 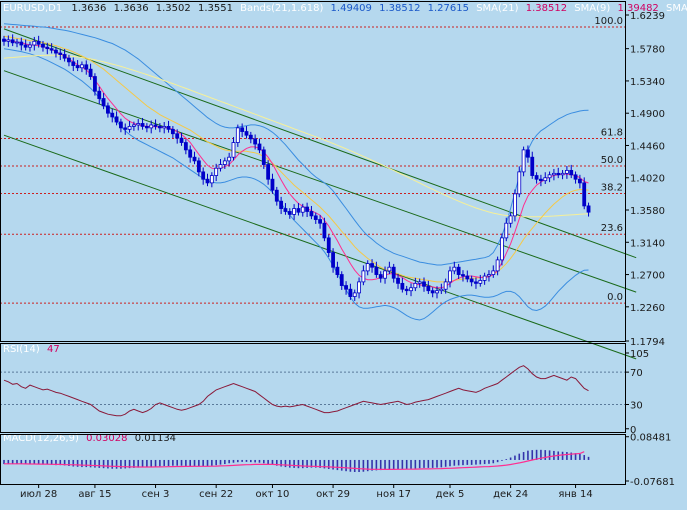 I want to click on fib-level-label: 100.0, so click(x=608, y=21).